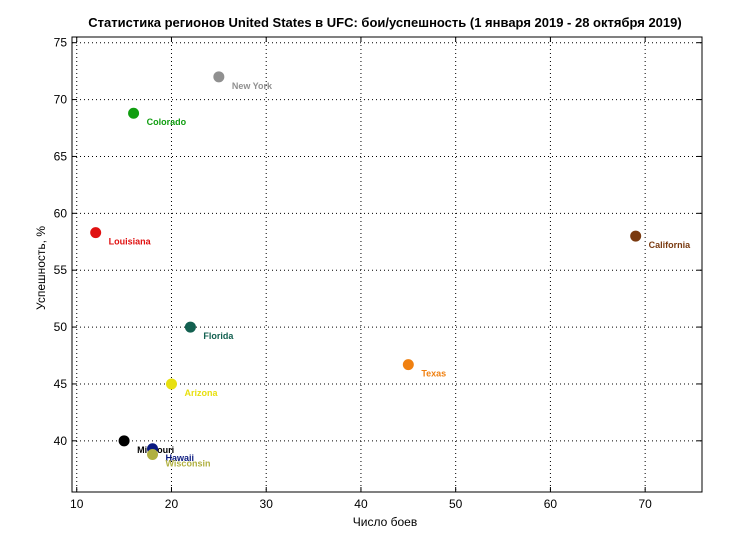 The height and width of the screenshot is (548, 730). I want to click on point-label: Wisconsin, so click(188, 463).